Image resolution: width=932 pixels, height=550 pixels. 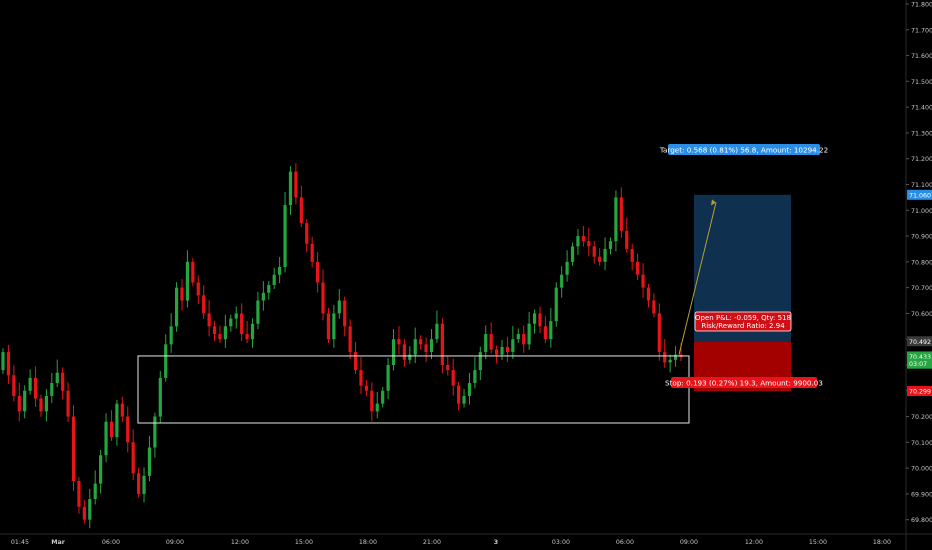 I want to click on price-marker-label: 70.299, so click(x=920, y=392).